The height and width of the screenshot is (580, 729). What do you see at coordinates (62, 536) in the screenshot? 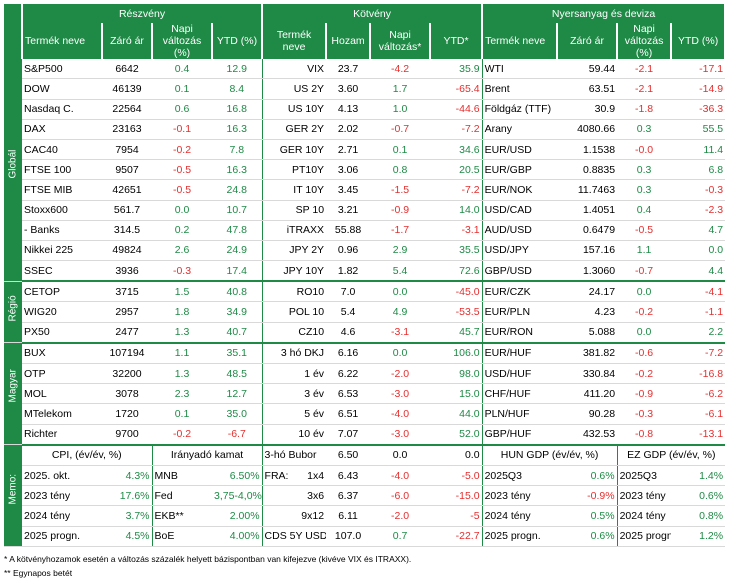
I see `memo-cpi-period: 2025 progn.` at bounding box center [62, 536].